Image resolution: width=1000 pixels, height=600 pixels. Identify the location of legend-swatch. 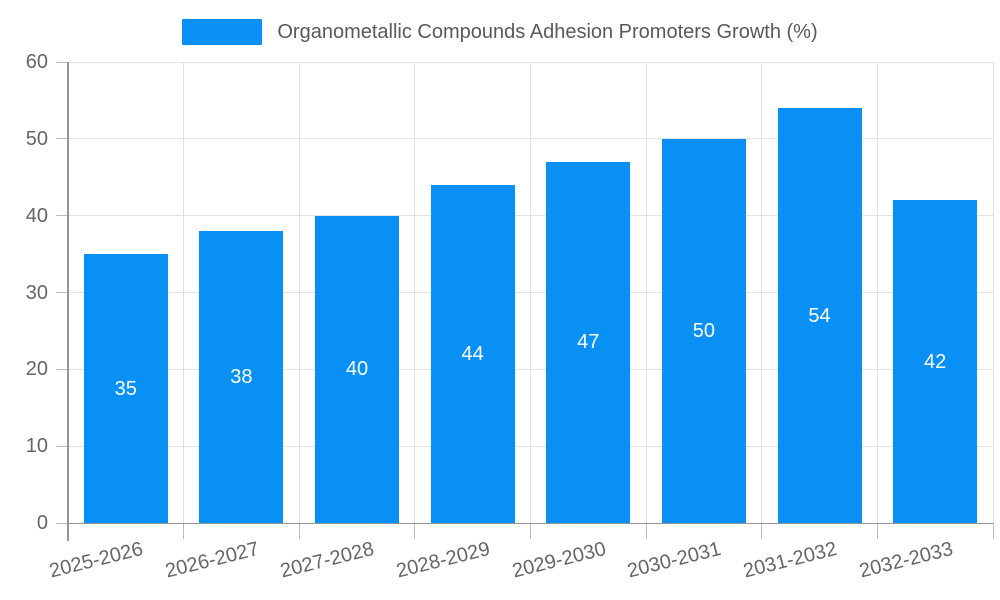
(222, 32).